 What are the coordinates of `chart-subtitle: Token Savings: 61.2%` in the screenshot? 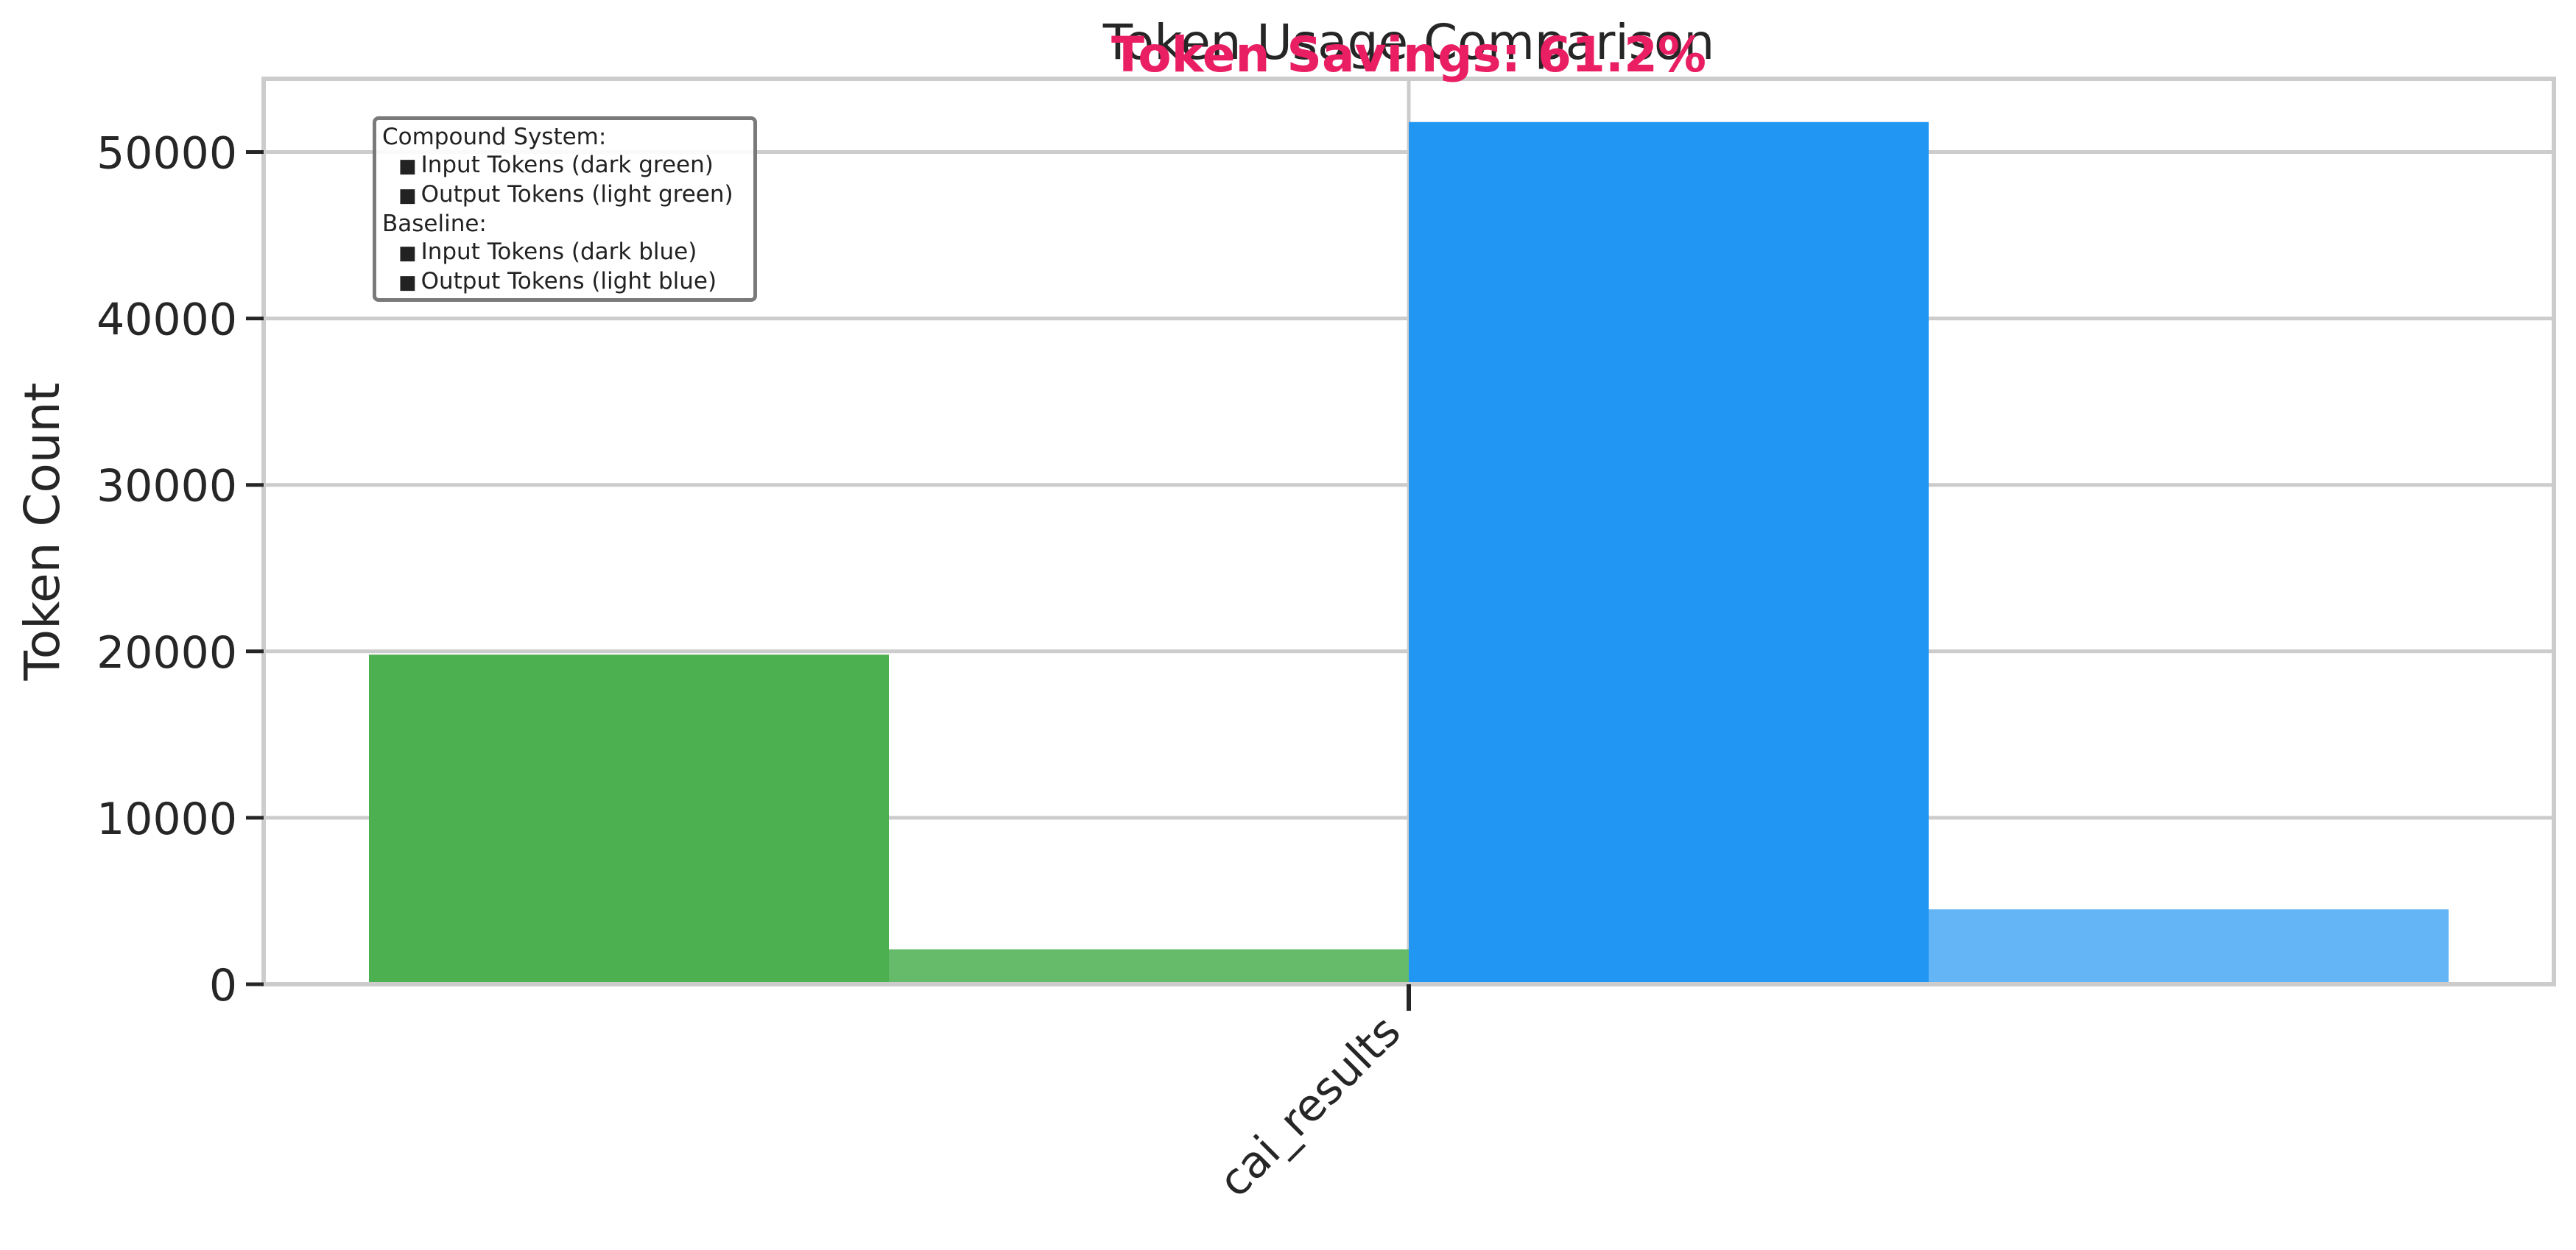 It's located at (1408, 55).